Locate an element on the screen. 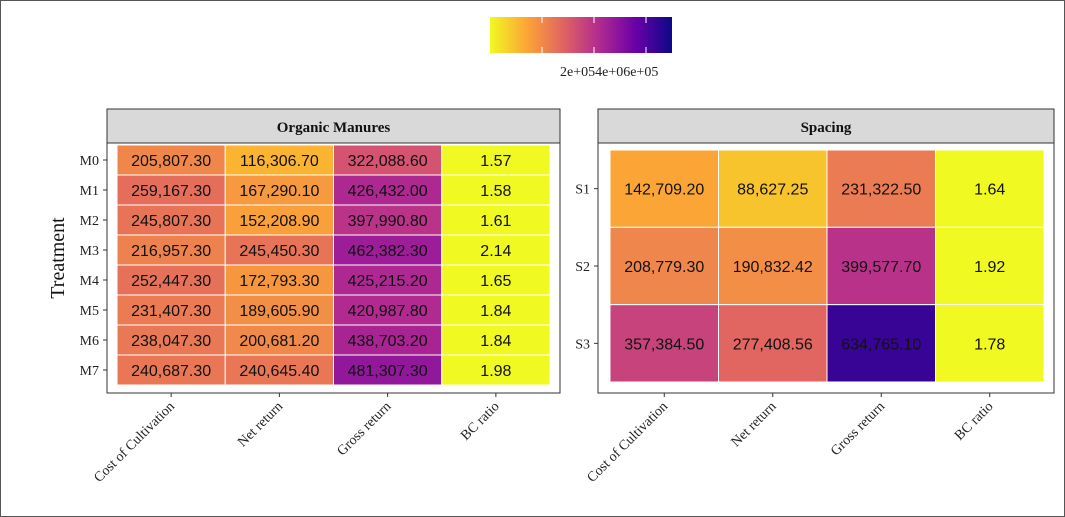 The width and height of the screenshot is (1065, 517). tile-value-label: 425,215.20 is located at coordinates (388, 281).